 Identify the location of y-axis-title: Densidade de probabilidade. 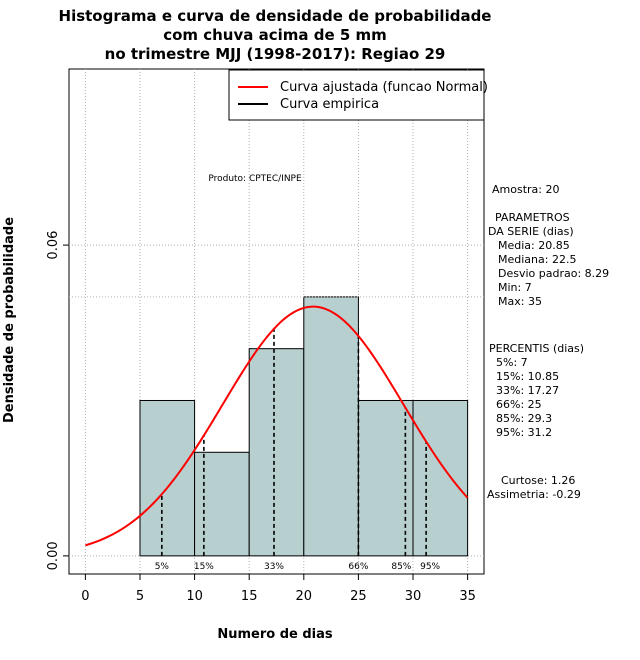
(9, 320).